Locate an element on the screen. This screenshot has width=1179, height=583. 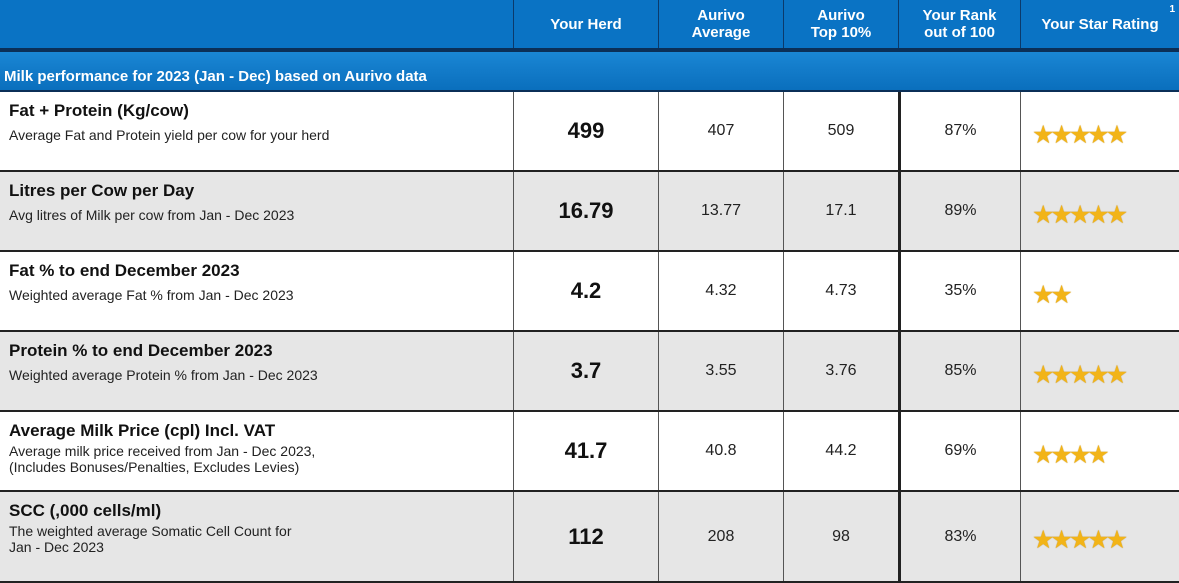
star-rating: ★ ★ is located at coordinates (1105, 291).